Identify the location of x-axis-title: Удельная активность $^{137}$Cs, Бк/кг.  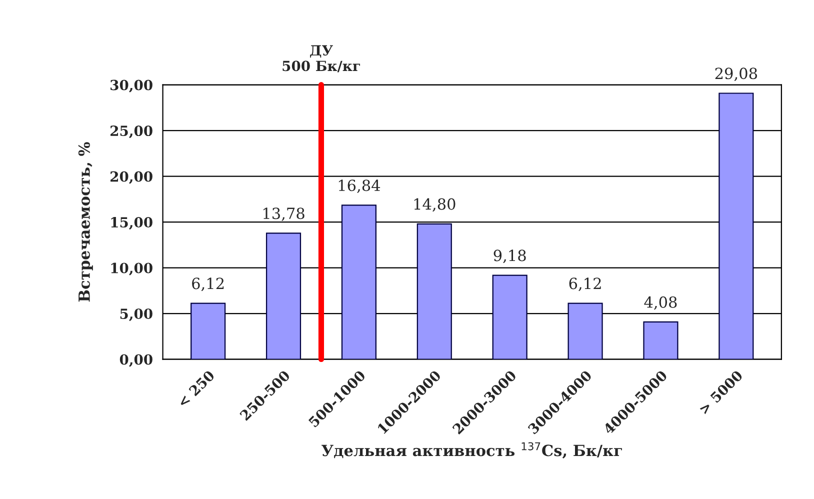
(472, 450).